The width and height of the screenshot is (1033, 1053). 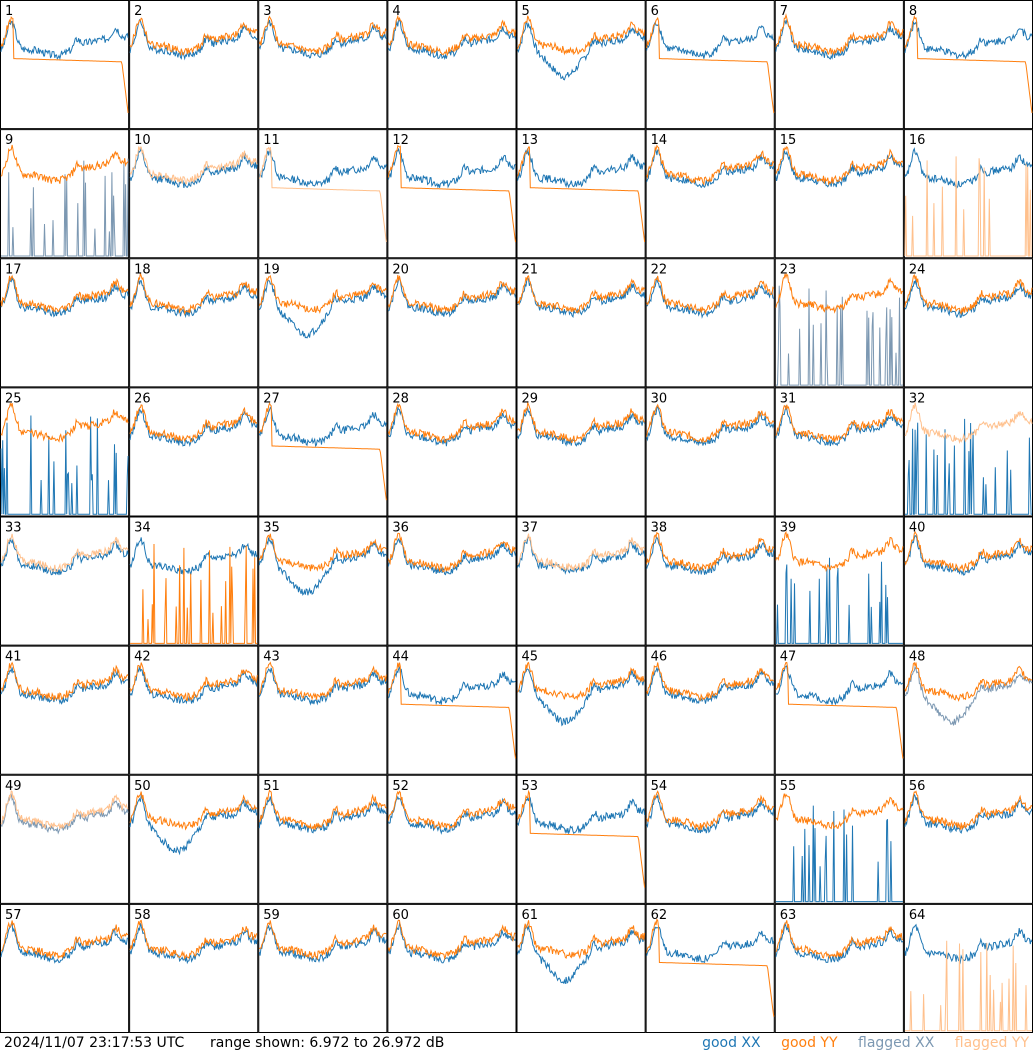 What do you see at coordinates (581, 710) in the screenshot?
I see `panel-45: 45` at bounding box center [581, 710].